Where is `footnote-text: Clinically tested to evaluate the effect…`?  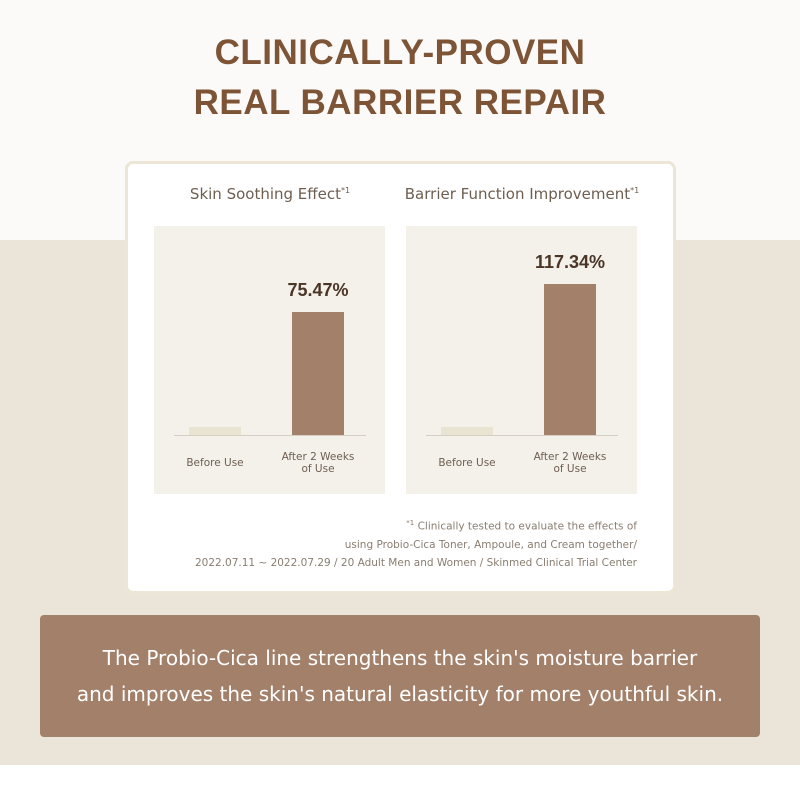 footnote-text: Clinically tested to evaluate the effect… is located at coordinates (527, 526).